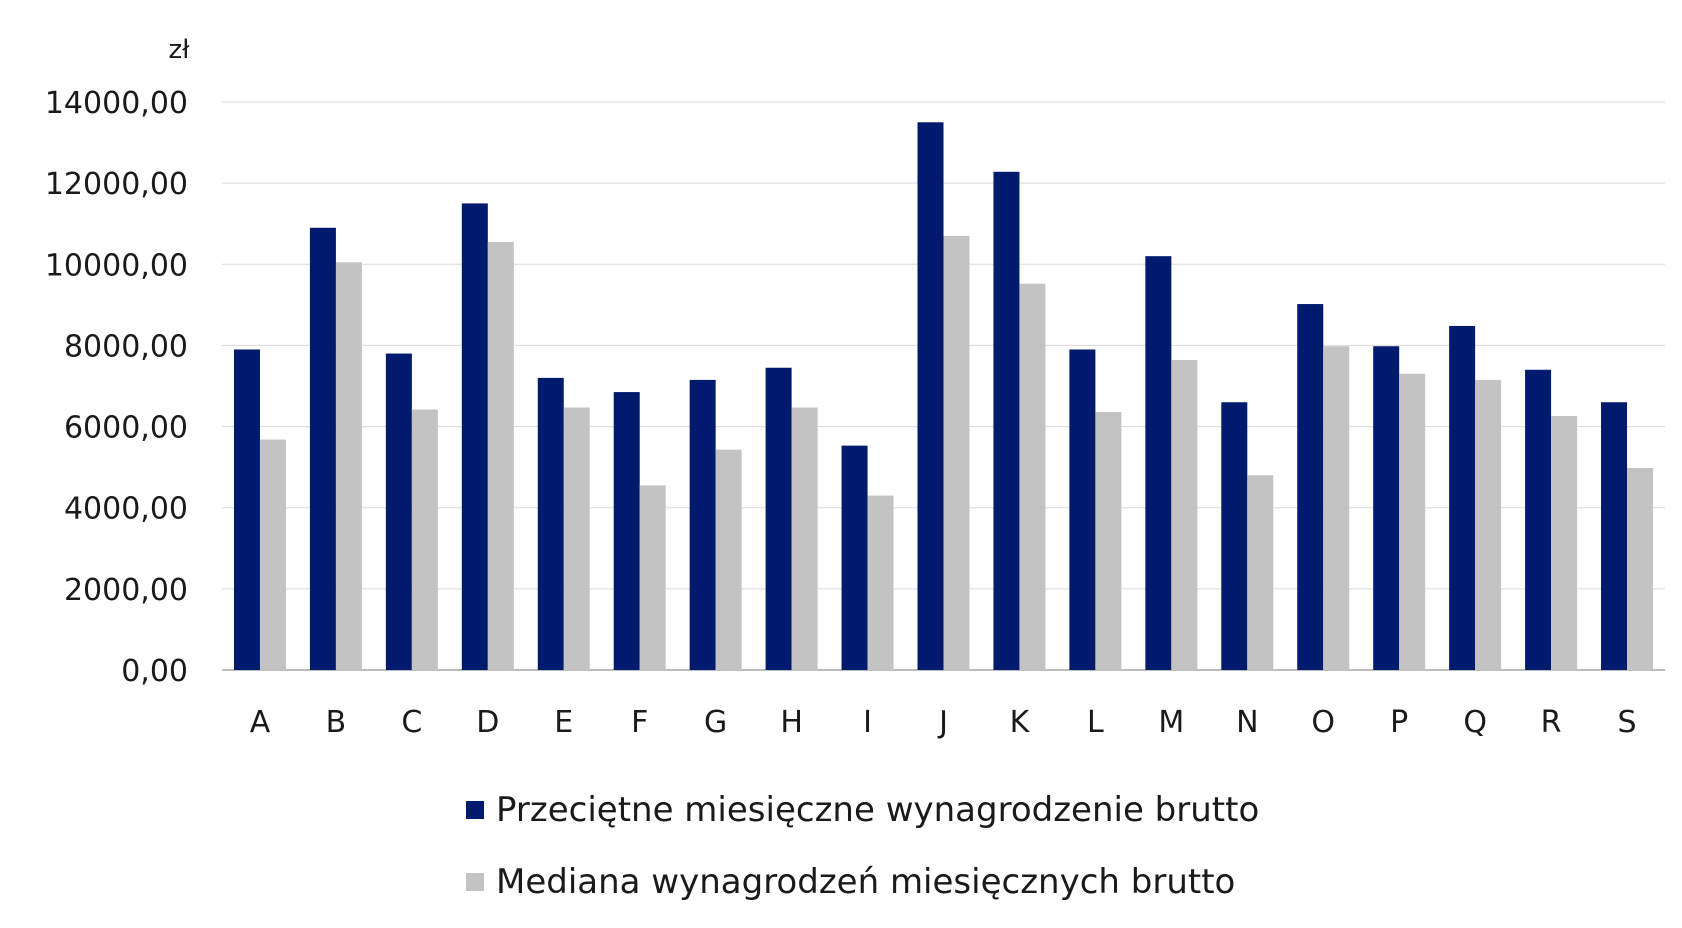 This screenshot has width=1682, height=928. What do you see at coordinates (116, 265) in the screenshot?
I see `y-tick-label: 10000,00` at bounding box center [116, 265].